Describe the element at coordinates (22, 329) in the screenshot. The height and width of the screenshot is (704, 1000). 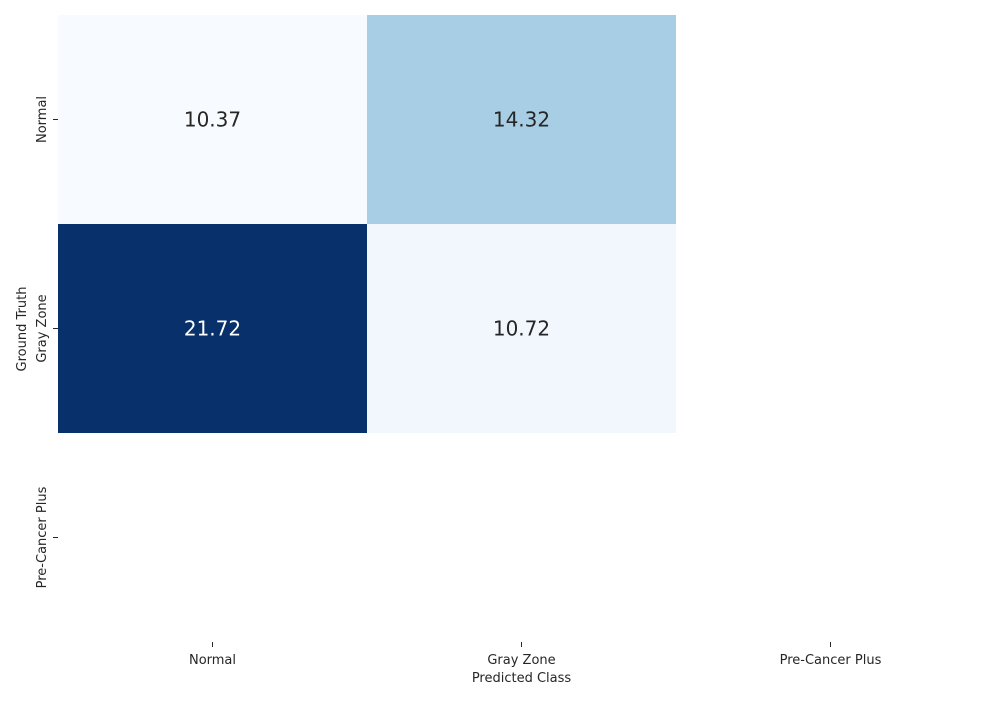
I see `y-axis-label: Ground Truth` at that location.